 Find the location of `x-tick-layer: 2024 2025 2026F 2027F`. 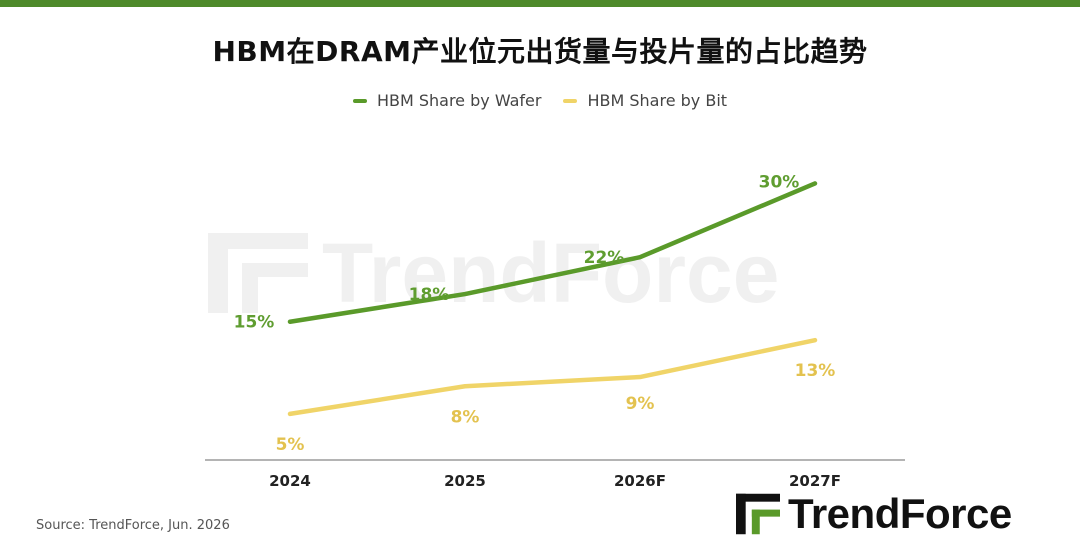

x-tick-layer: 2024 2025 2026F 2027F is located at coordinates (555, 481).